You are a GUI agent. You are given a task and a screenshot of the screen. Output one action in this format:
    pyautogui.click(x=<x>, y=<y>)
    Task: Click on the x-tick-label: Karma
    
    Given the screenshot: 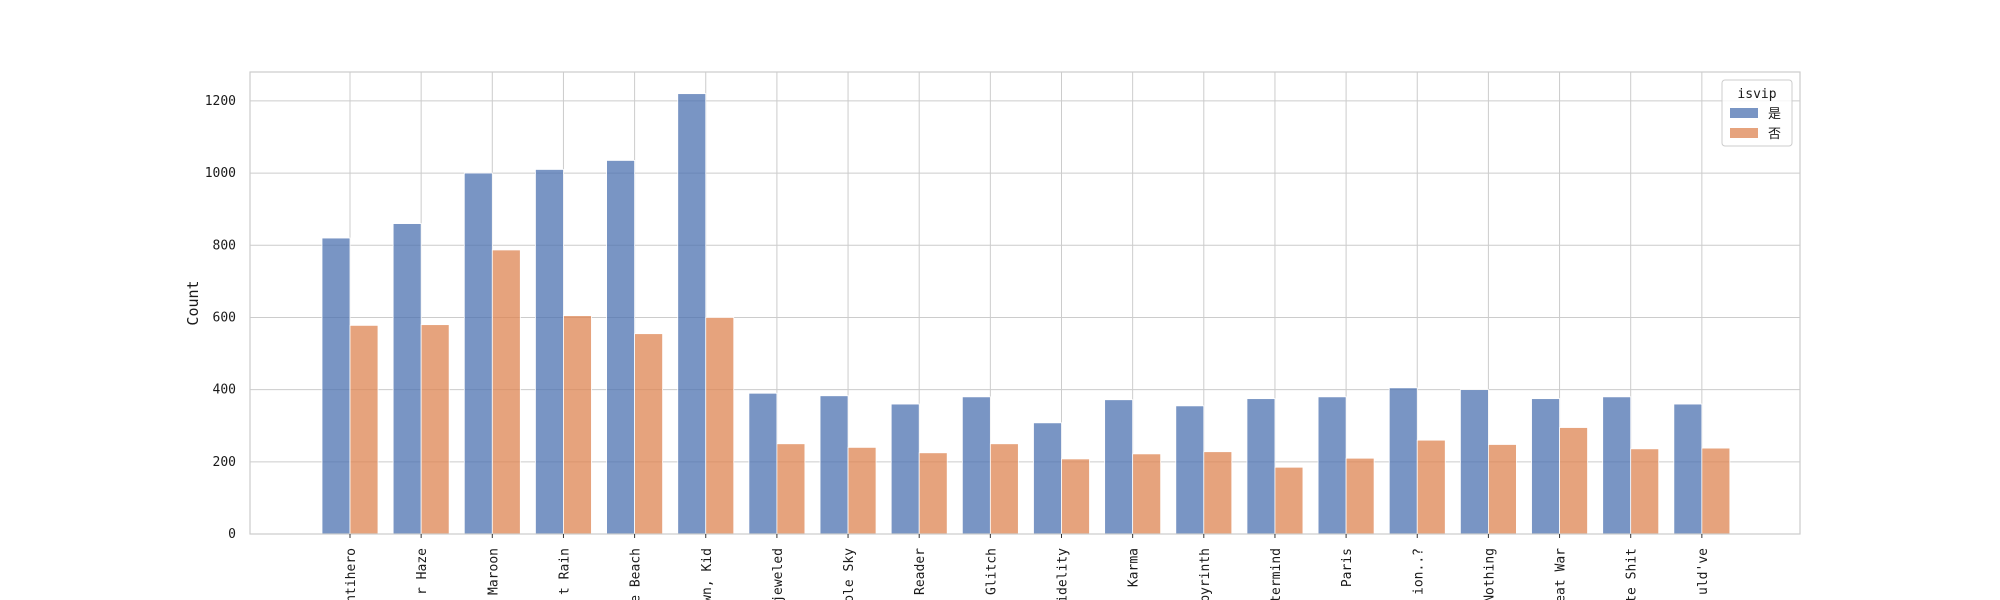 What is the action you would take?
    pyautogui.click(x=1134, y=567)
    